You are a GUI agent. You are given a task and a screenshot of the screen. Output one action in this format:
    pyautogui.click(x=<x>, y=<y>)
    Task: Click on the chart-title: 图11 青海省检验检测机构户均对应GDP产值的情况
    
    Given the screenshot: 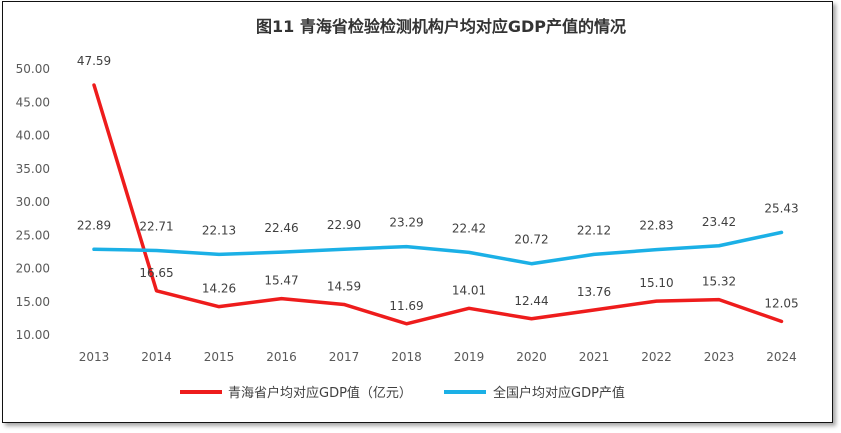 What is the action you would take?
    pyautogui.click(x=441, y=26)
    